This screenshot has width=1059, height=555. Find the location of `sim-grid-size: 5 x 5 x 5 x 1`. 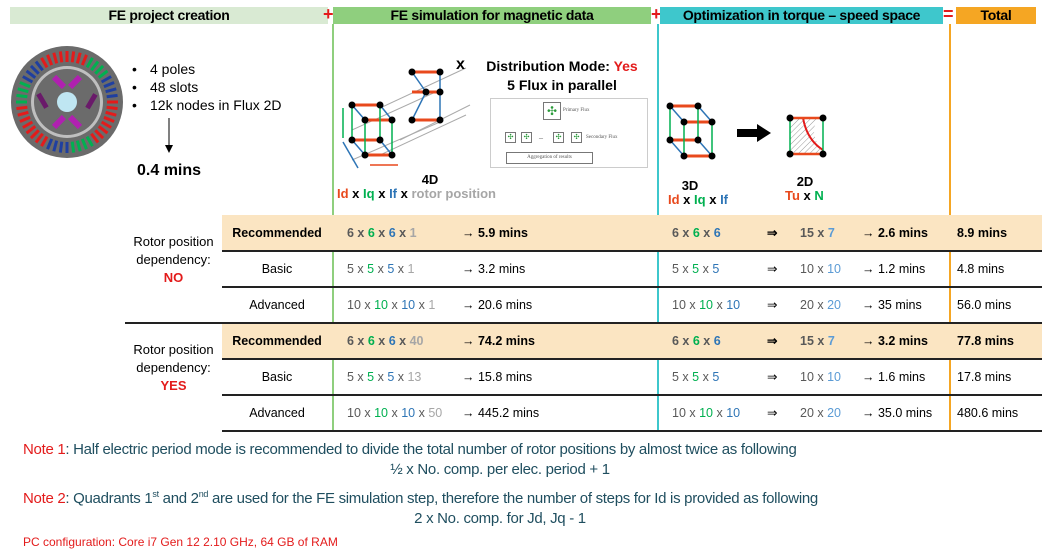

sim-grid-size: 5 x 5 x 5 x 1 is located at coordinates (380, 269).